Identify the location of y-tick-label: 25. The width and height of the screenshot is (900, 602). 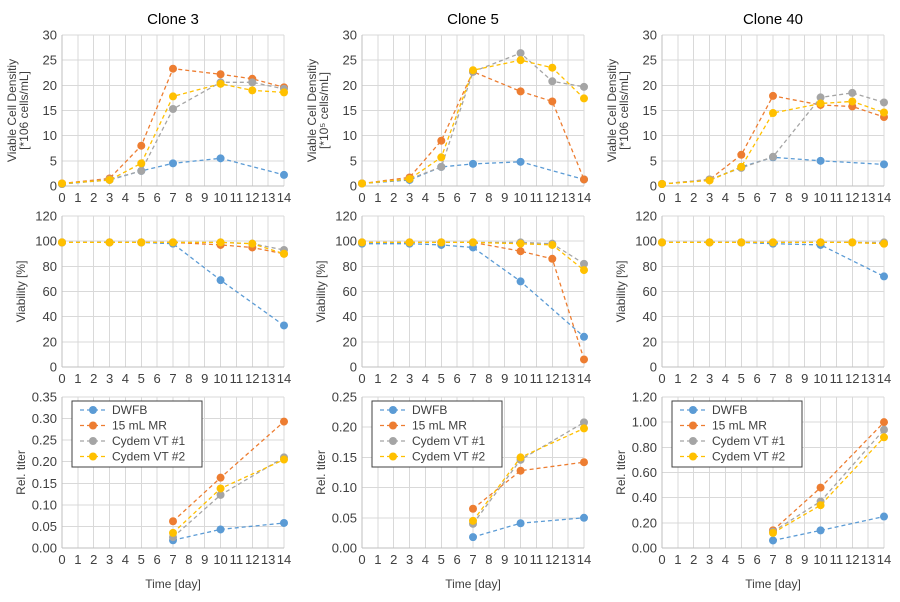
(350, 60).